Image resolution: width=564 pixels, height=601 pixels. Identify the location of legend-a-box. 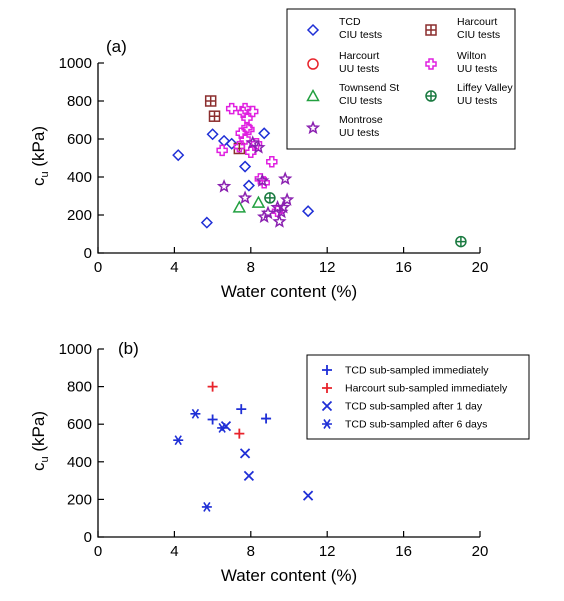
(401, 79).